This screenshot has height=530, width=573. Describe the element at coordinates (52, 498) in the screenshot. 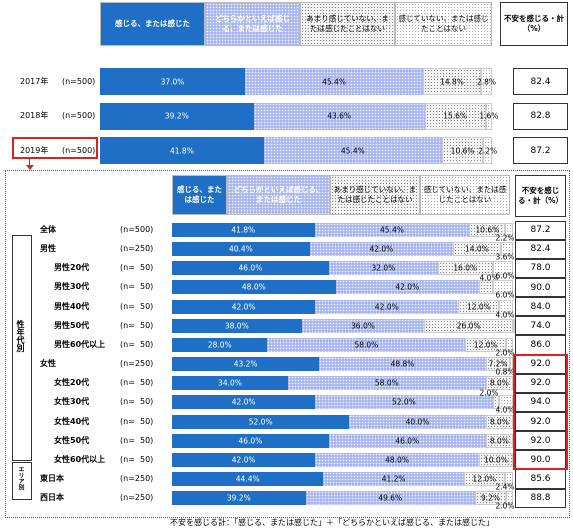

I see `row-label: 西日本` at that location.